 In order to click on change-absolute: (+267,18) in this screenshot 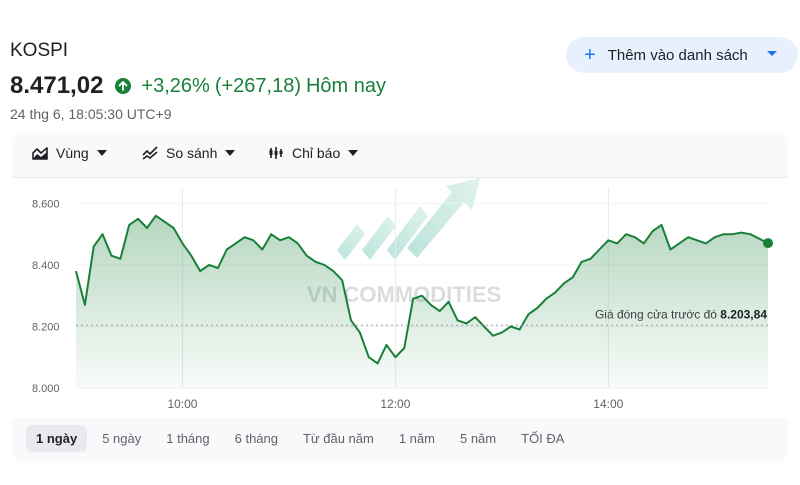, I will do `click(257, 85)`.